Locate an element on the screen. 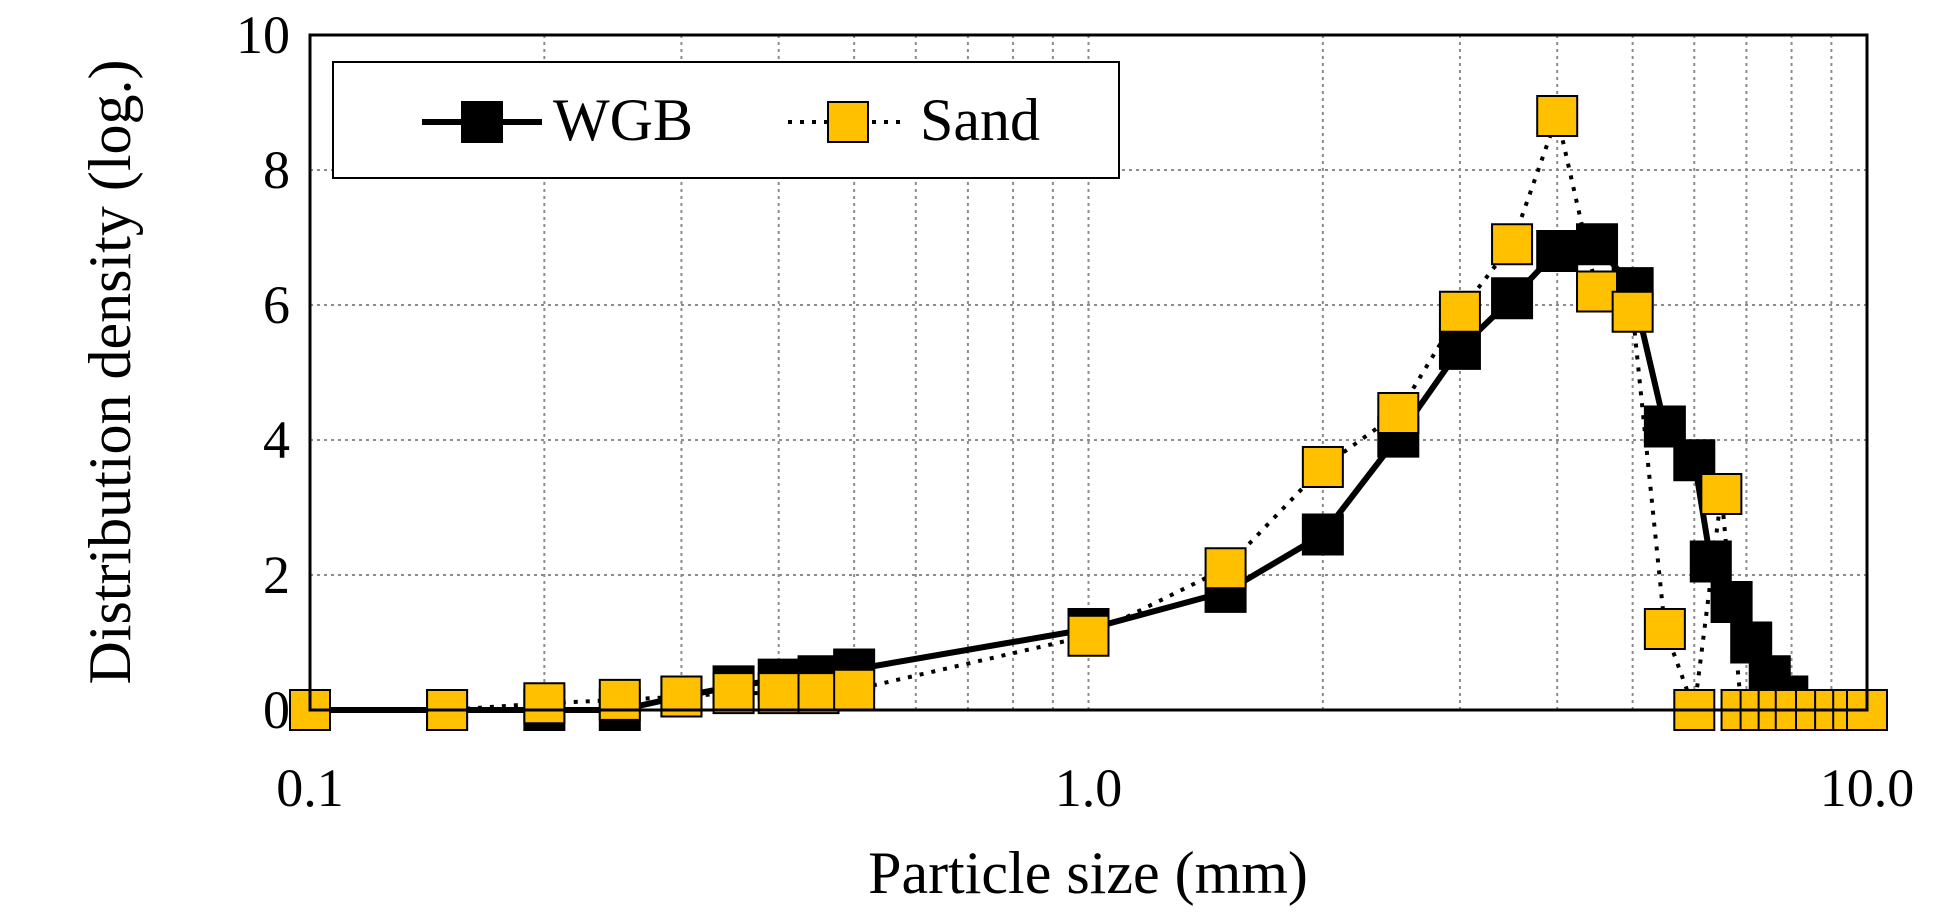 The image size is (1949, 915). y-axis-label: Distribution density (log.) is located at coordinates (110, 372).